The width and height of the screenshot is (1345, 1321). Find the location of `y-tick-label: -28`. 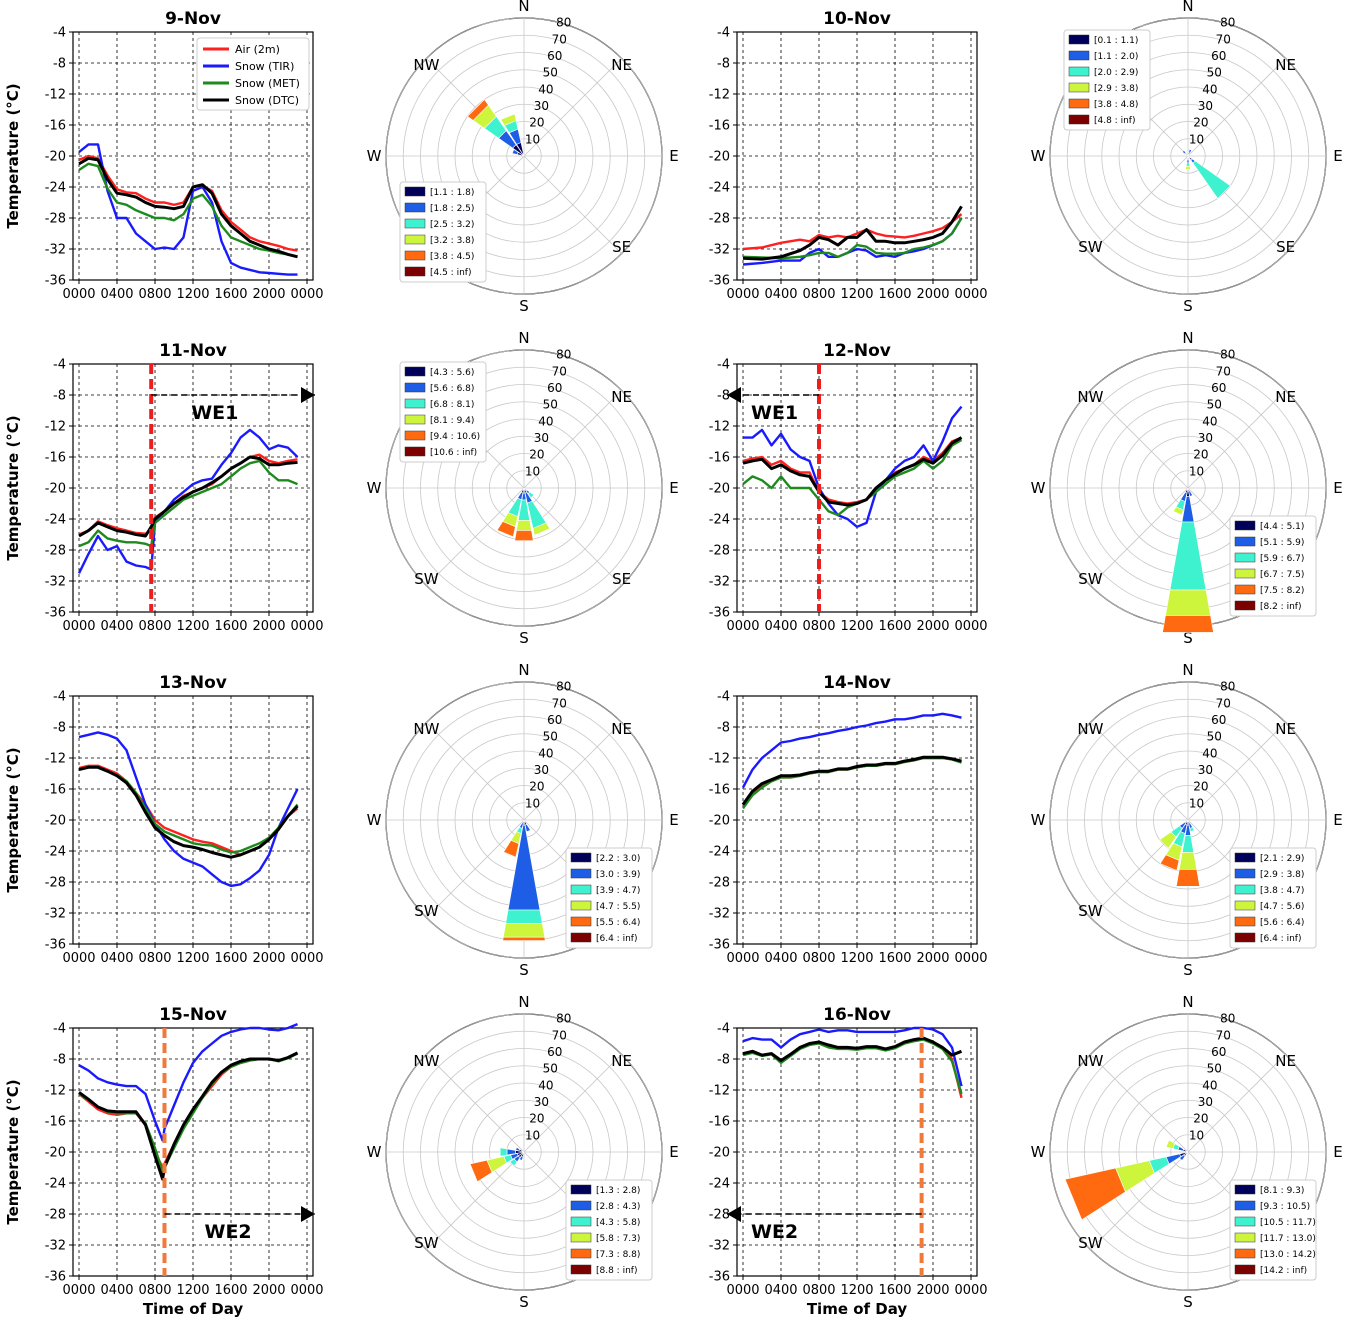

y-tick-label: -28 is located at coordinates (719, 219).